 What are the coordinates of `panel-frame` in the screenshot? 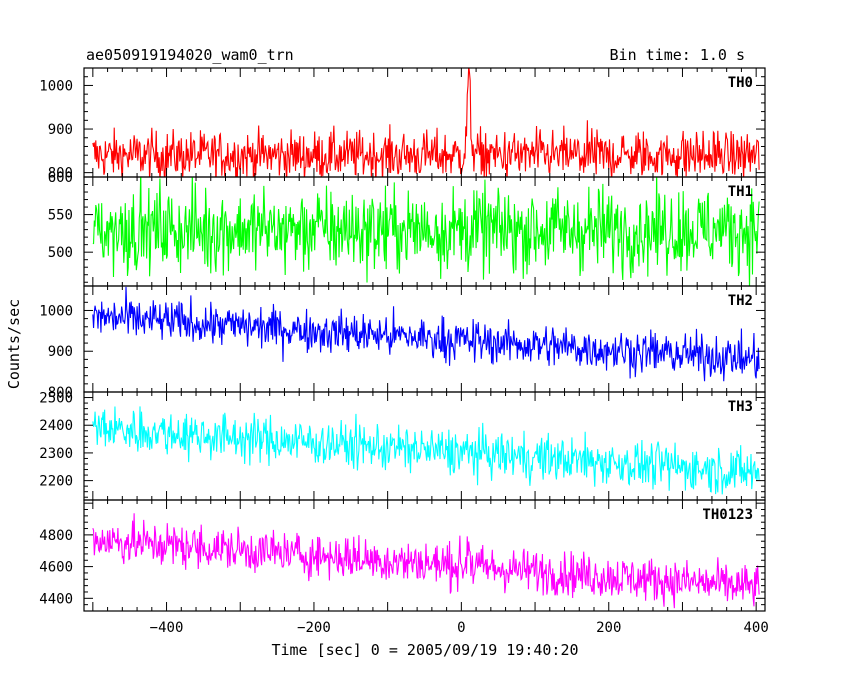 It's located at (424, 555).